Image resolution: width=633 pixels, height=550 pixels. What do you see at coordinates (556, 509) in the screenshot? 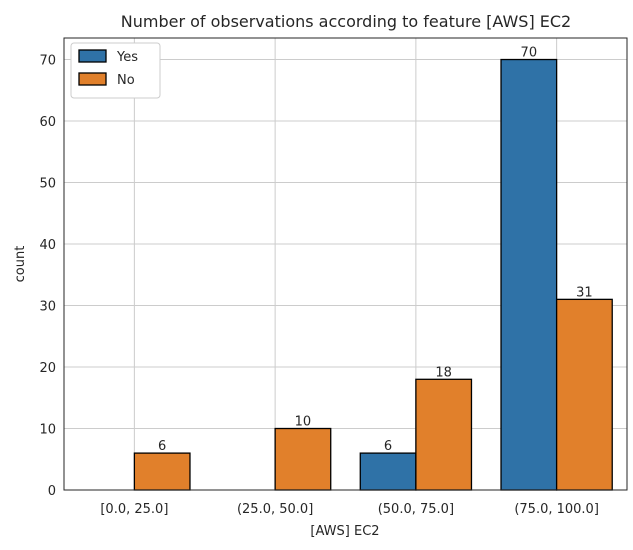
I see `x-tick-label: (75.0, 100.0]` at bounding box center [556, 509].